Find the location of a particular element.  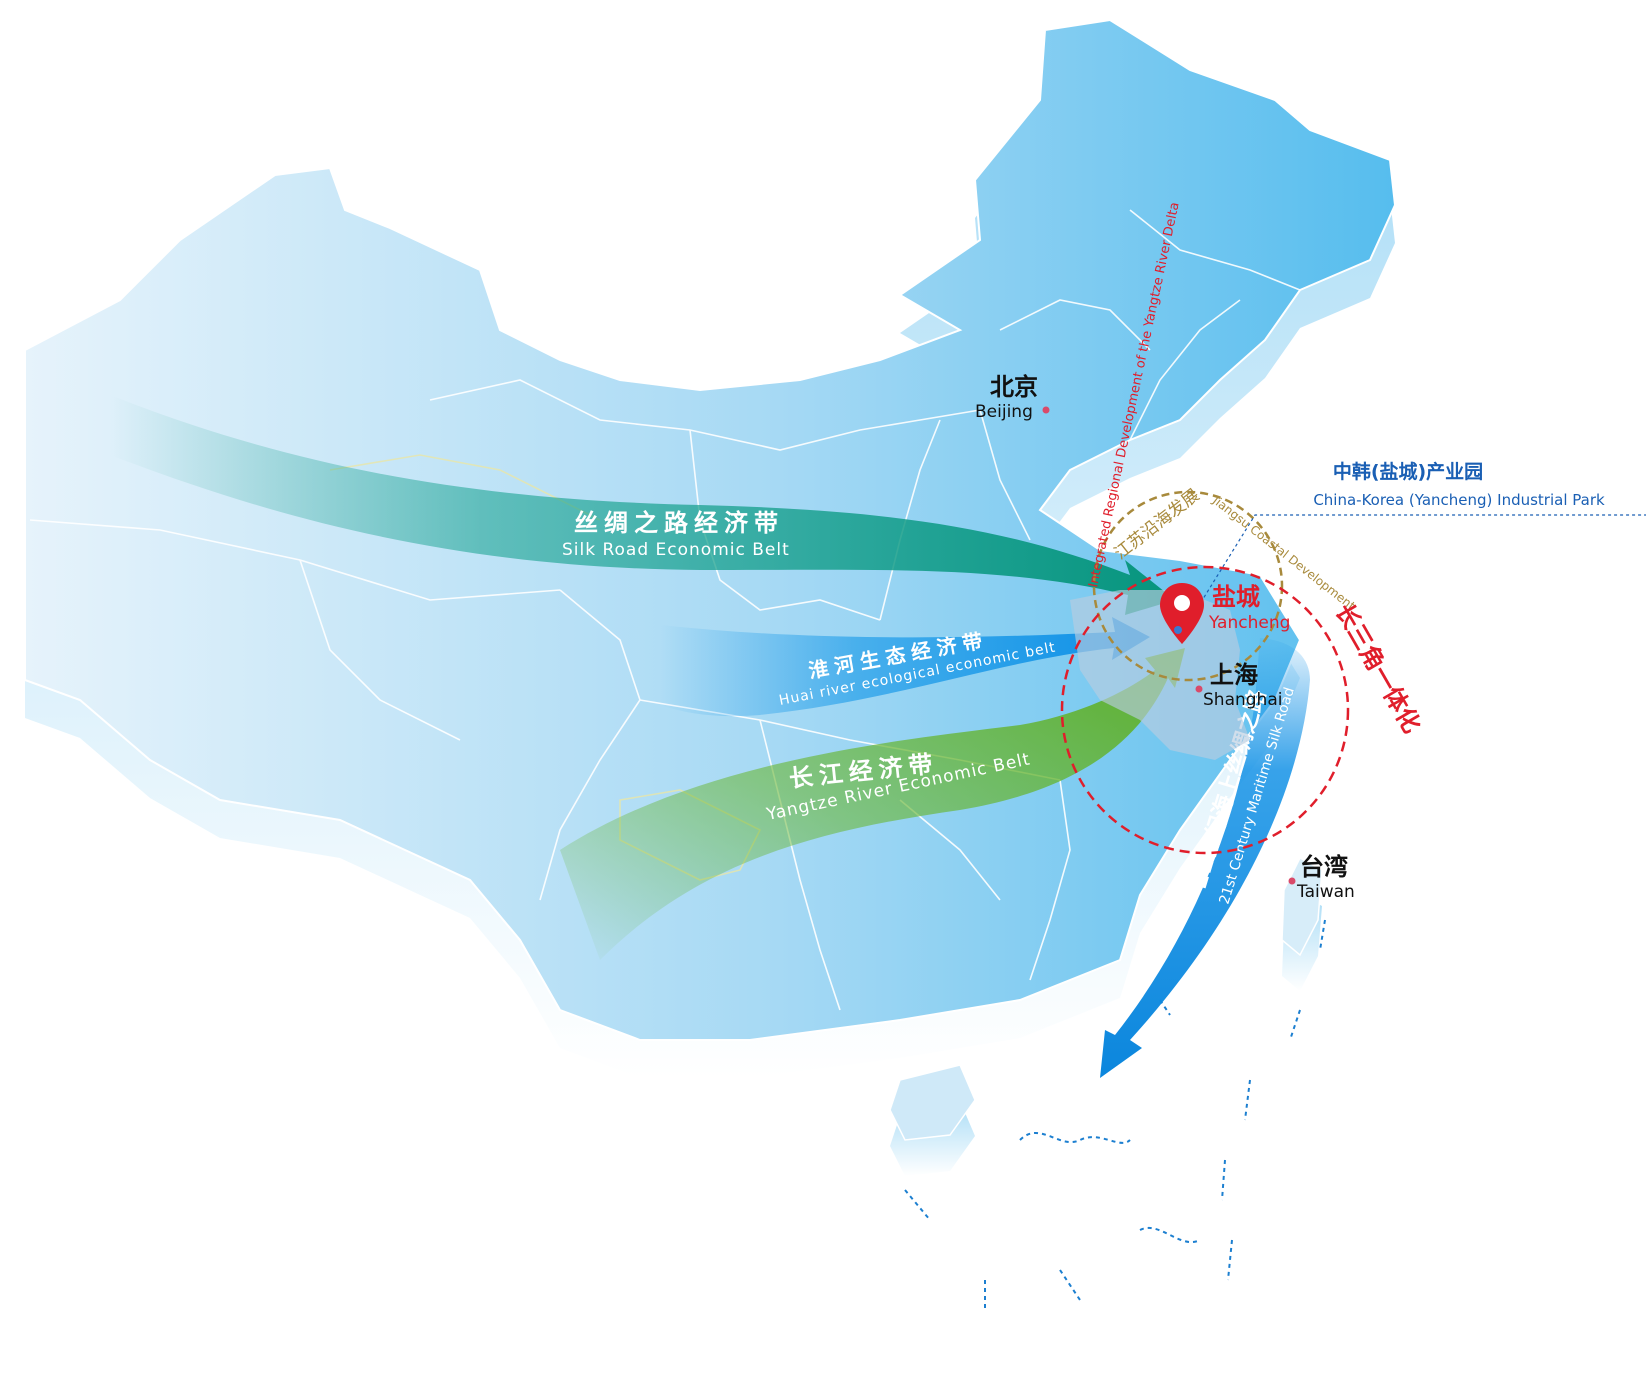

taiwan-marker: 台湾 Taiwan is located at coordinates (1321, 877).